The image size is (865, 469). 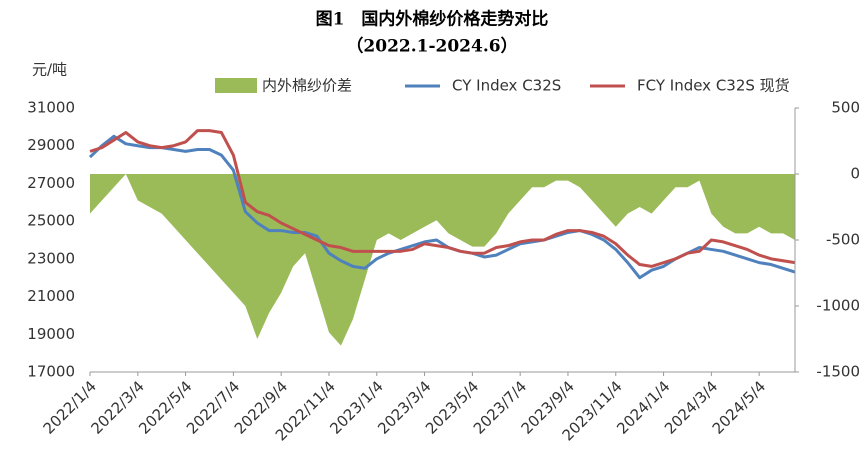 What do you see at coordinates (236, 85) in the screenshot?
I see `legend-swatch` at bounding box center [236, 85].